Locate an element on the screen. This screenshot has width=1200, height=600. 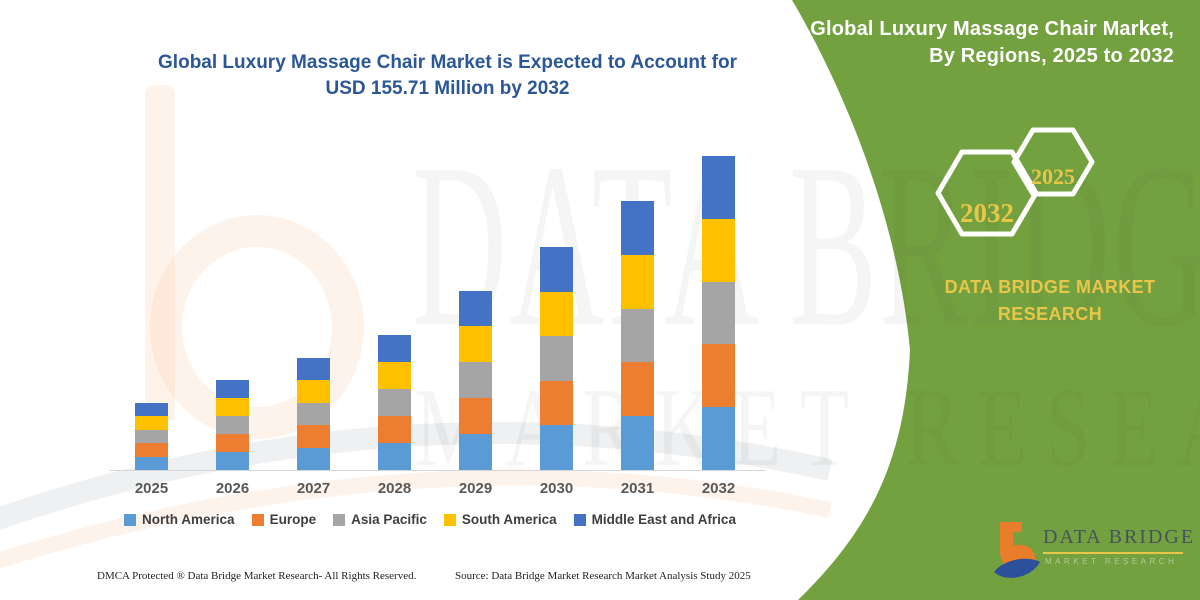
bar-stack-2025 is located at coordinates (151, 436).